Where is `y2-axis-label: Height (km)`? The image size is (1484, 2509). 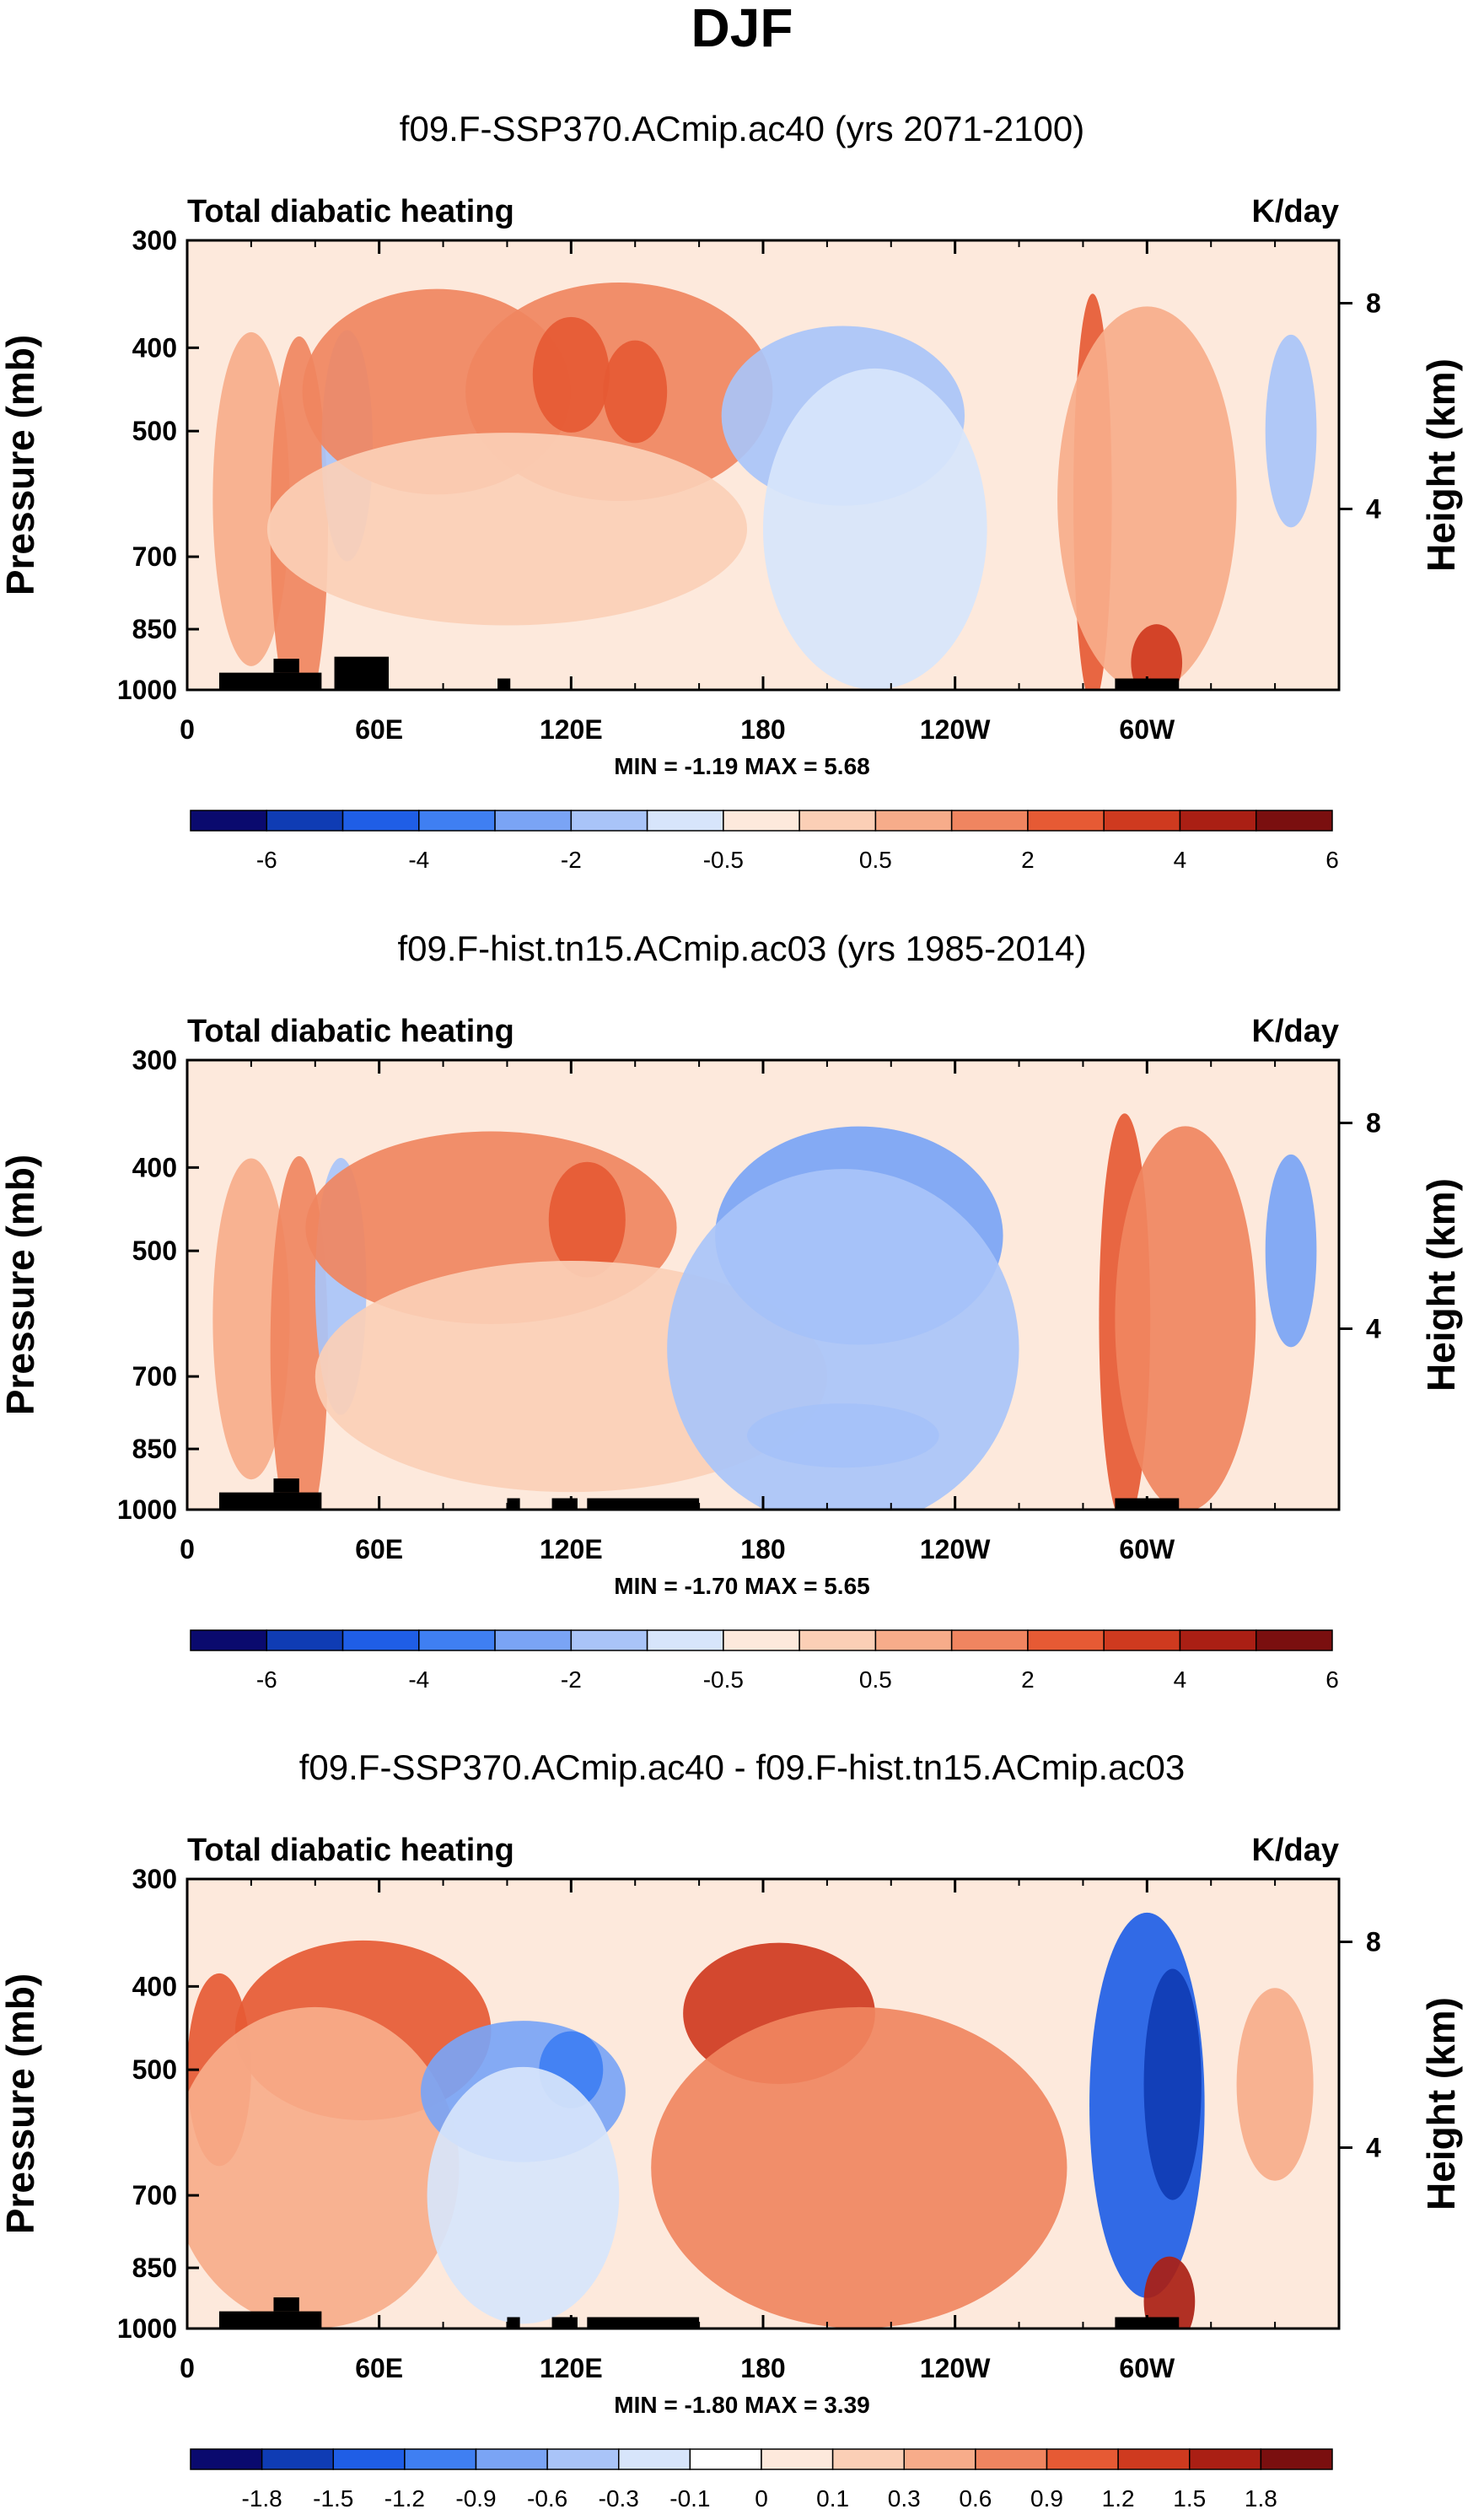 y2-axis-label: Height (km) is located at coordinates (1441, 465).